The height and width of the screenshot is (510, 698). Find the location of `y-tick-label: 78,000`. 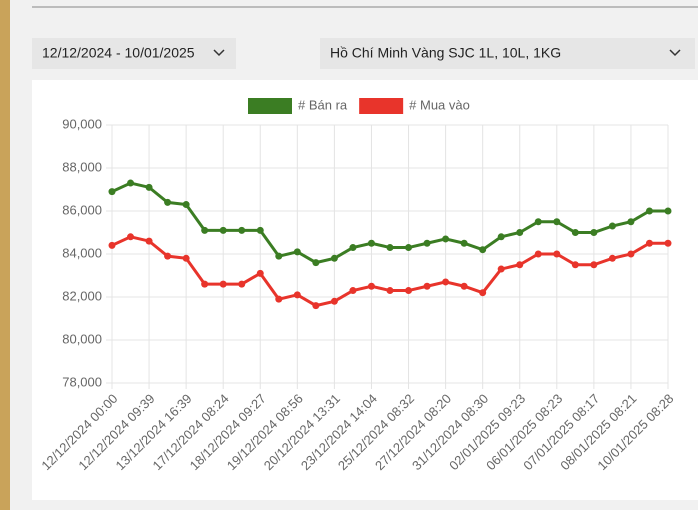

y-tick-label: 78,000 is located at coordinates (82, 381).